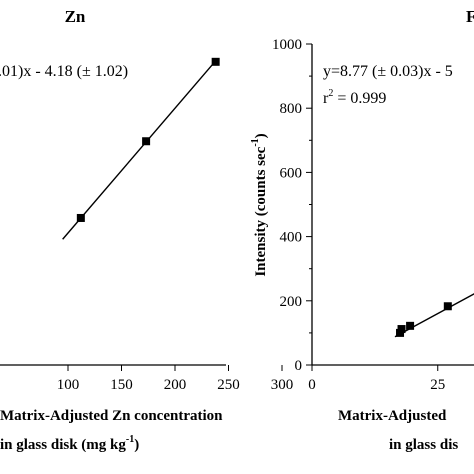  I want to click on chart-zn-x-tick-label: 300, so click(282, 385).